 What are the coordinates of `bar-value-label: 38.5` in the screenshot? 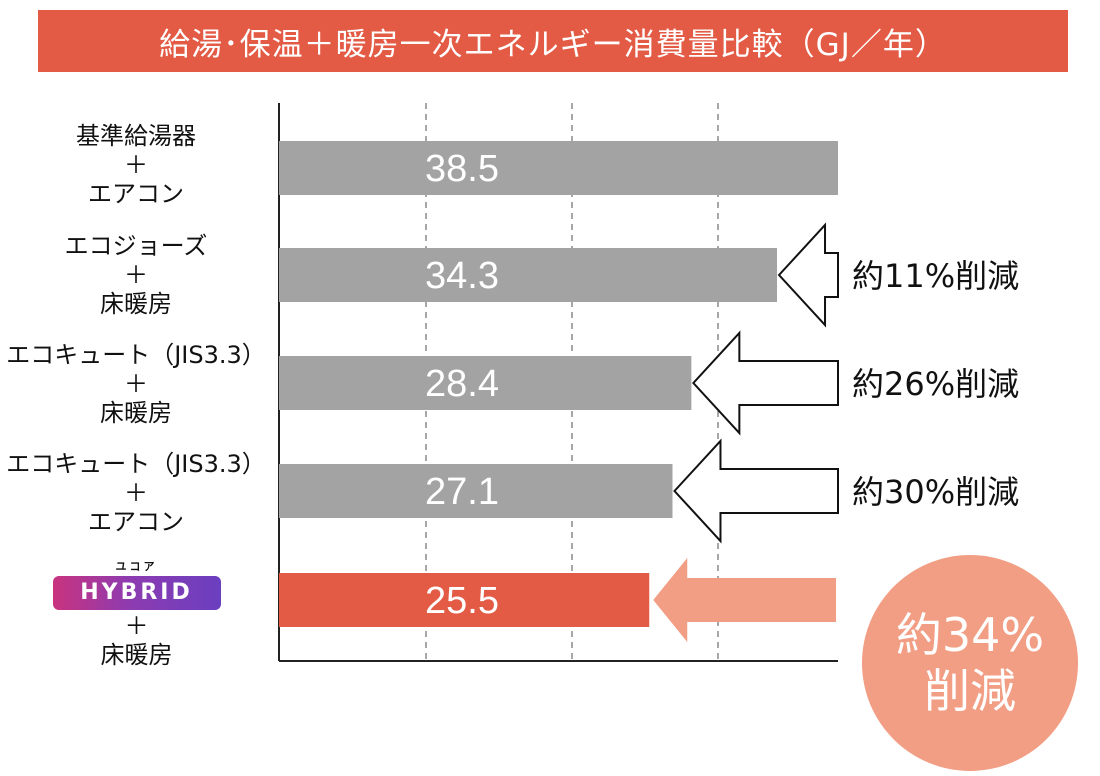 It's located at (462, 169).